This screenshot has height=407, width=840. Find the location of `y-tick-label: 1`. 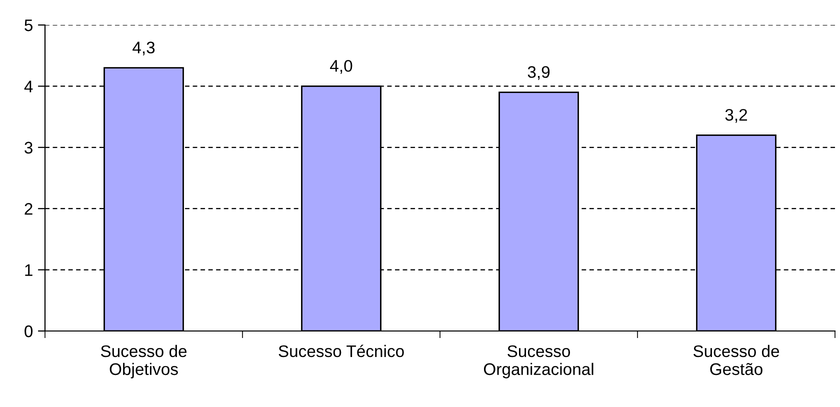

y-tick-label: 1 is located at coordinates (28, 270).